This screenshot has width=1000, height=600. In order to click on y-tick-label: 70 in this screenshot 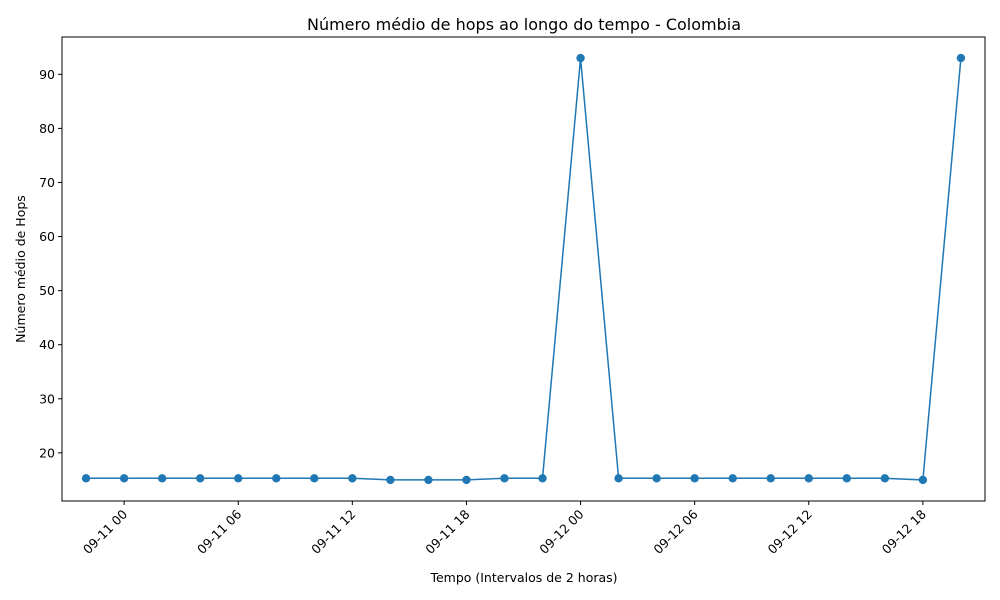, I will do `click(47, 182)`.